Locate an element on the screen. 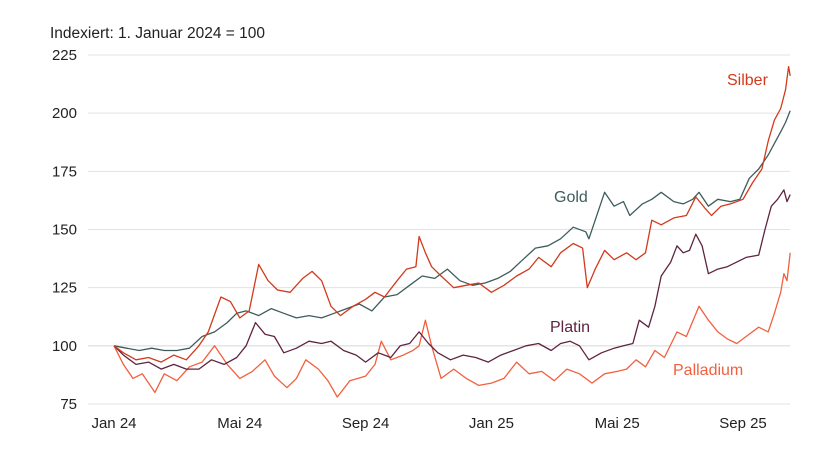 The image size is (840, 451). y-tick-label: 125 is located at coordinates (64, 288).